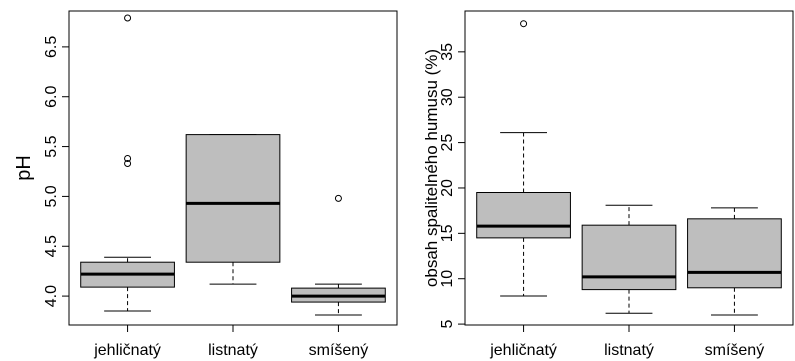 Image resolution: width=795 pixels, height=361 pixels. Describe the element at coordinates (51, 47) in the screenshot. I see `ph-y-tick-label: 6.5` at that location.